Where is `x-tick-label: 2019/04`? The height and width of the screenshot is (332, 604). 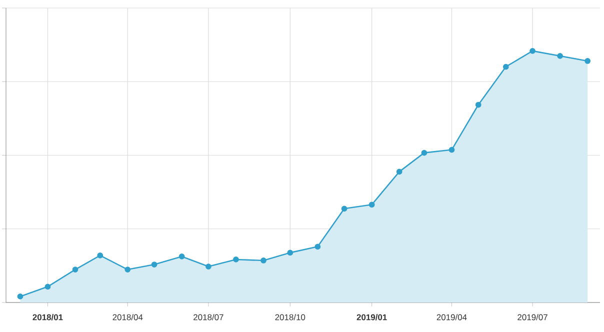 x-tick-label: 2019/04 is located at coordinates (451, 317).